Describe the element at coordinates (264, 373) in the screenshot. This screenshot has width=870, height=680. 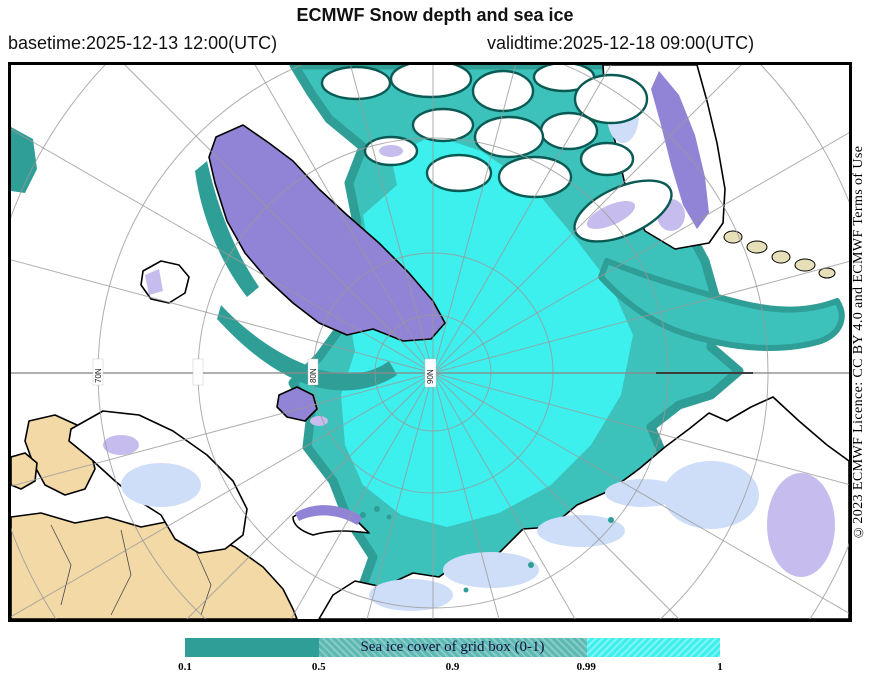
I see `latitude-labels: 70N 75N 80N 90N` at that location.